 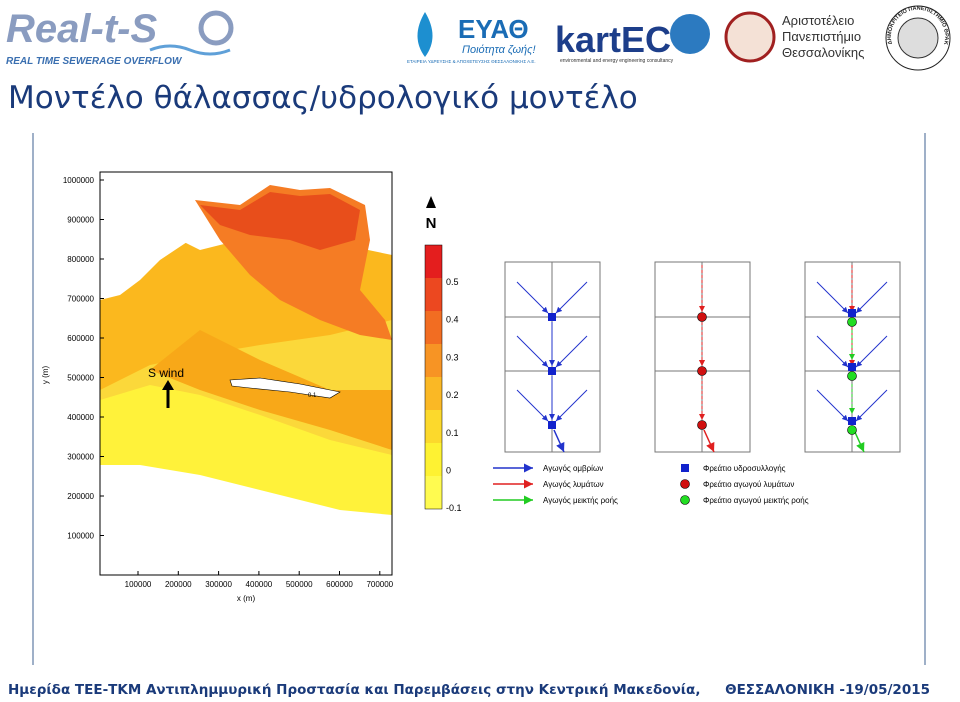 I want to click on y-tick-label: 600000, so click(x=80, y=338).